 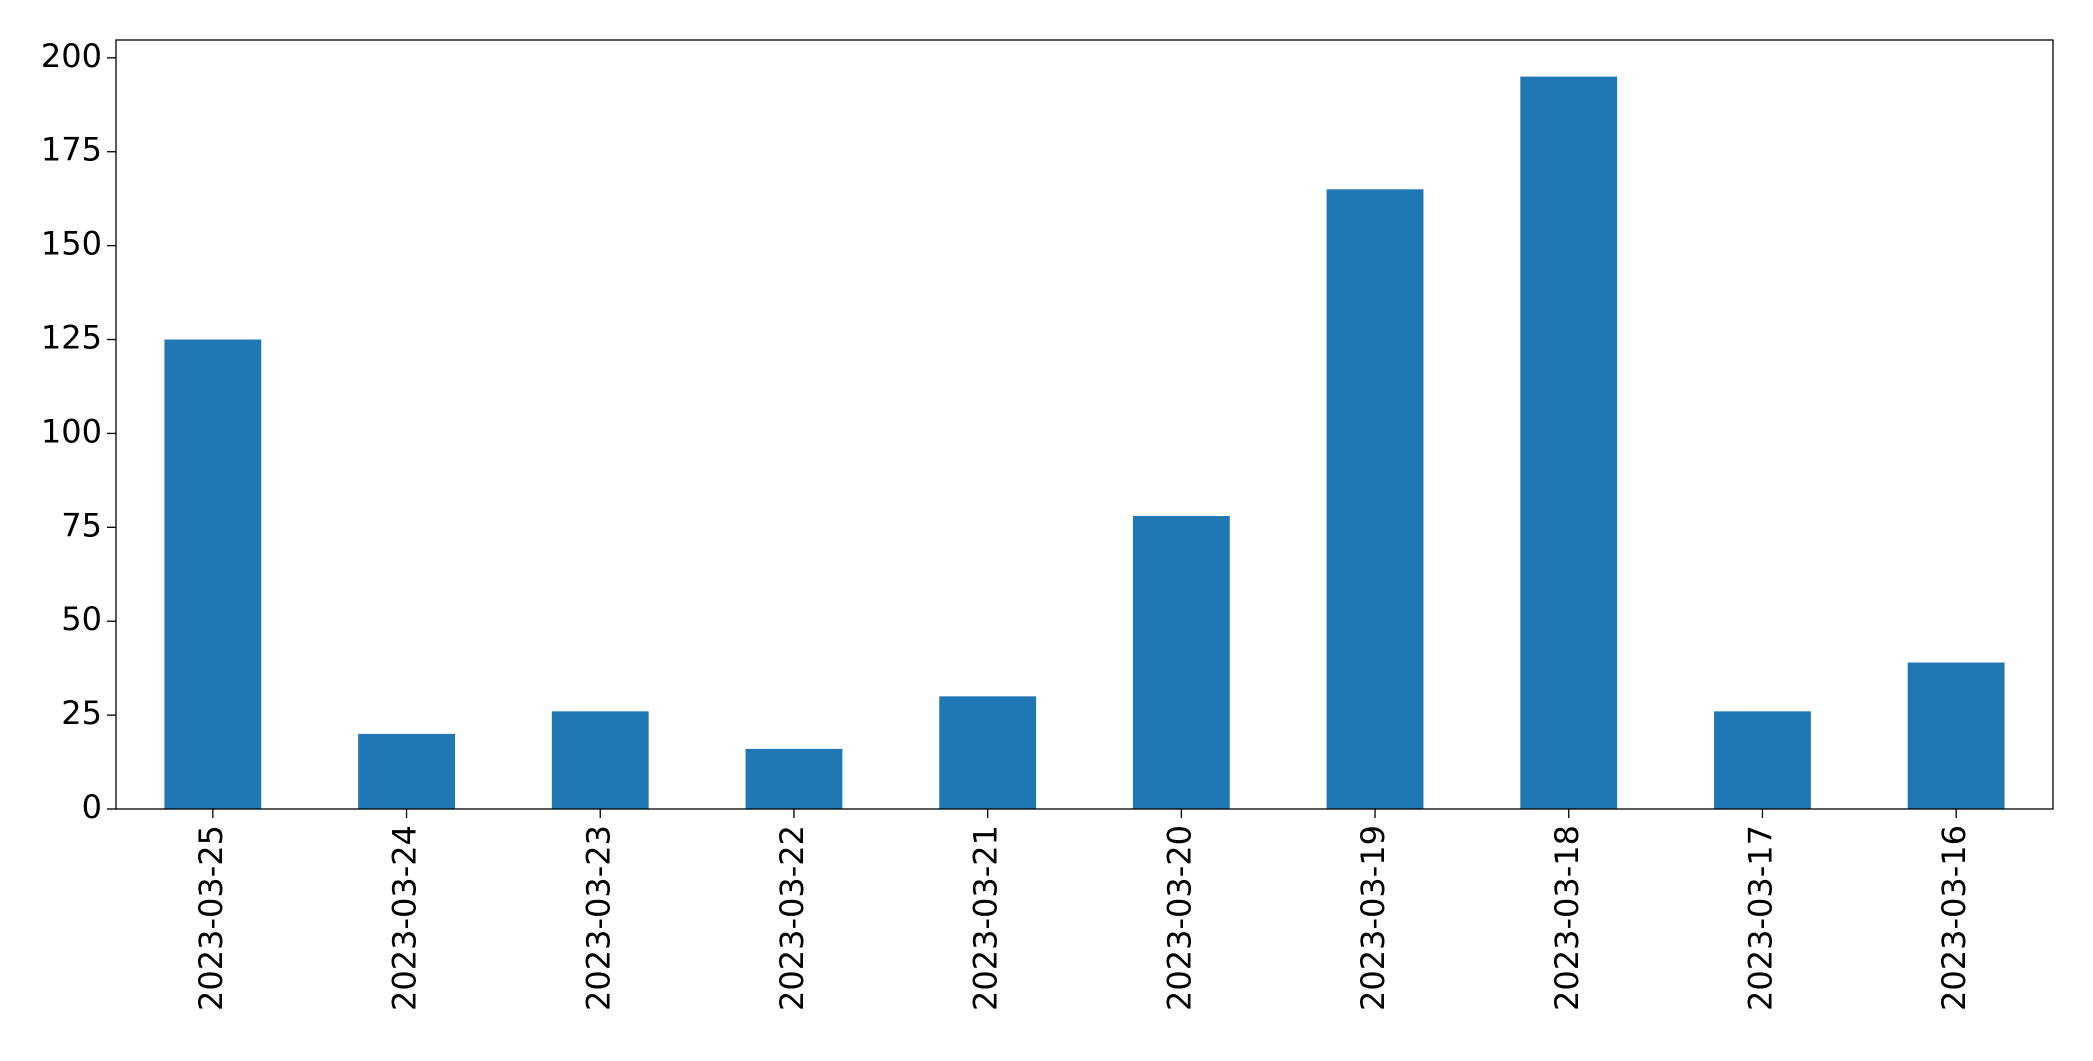 What do you see at coordinates (81, 525) in the screenshot?
I see `y-tick-label: 75` at bounding box center [81, 525].